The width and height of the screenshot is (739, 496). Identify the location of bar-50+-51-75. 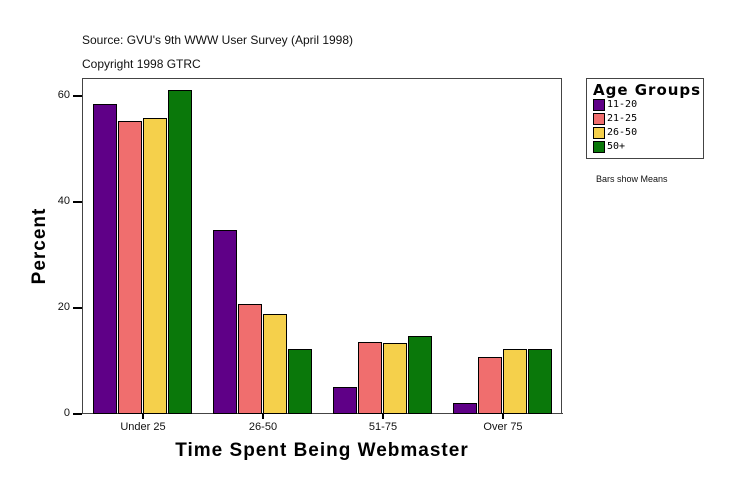
(420, 375).